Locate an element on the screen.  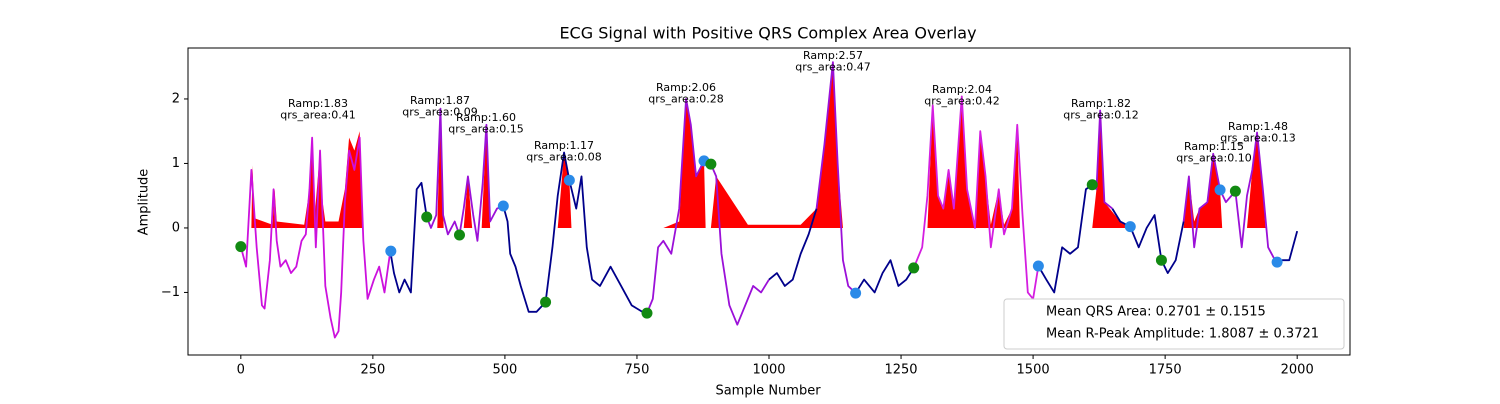
legend-box is located at coordinates (1174, 324).